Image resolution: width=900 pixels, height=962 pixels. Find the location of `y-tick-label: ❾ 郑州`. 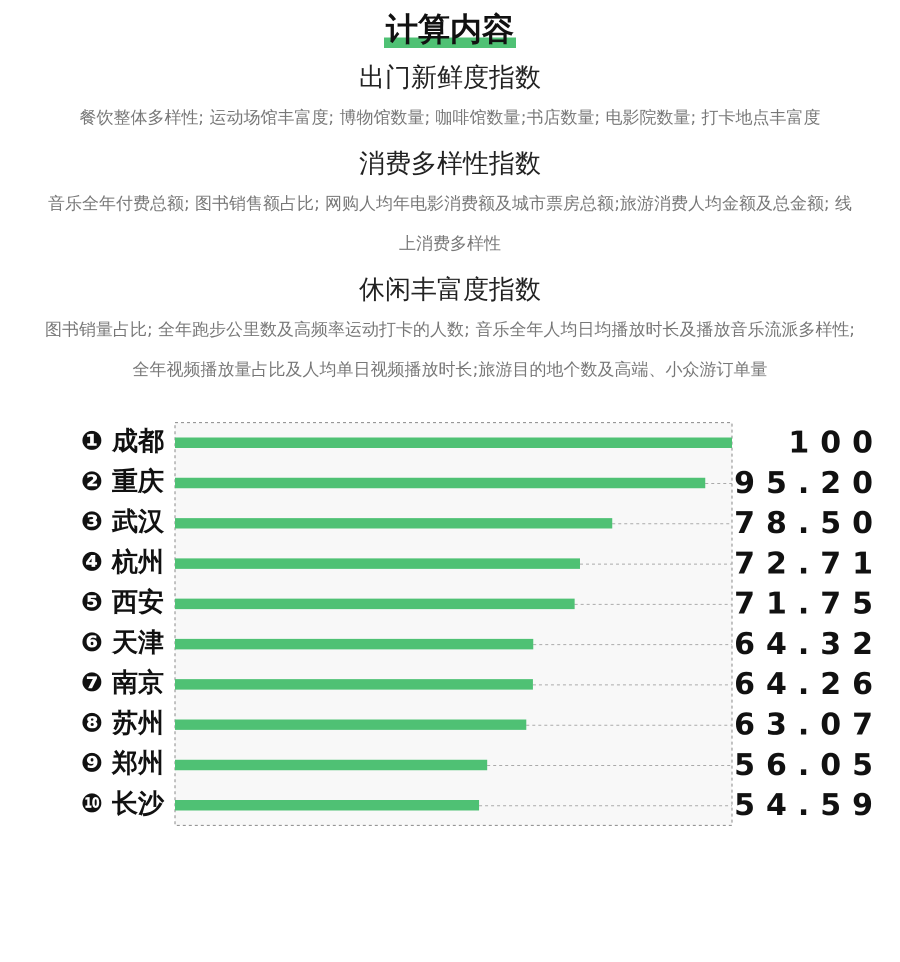

y-tick-label: ❾ 郑州 is located at coordinates (122, 763).